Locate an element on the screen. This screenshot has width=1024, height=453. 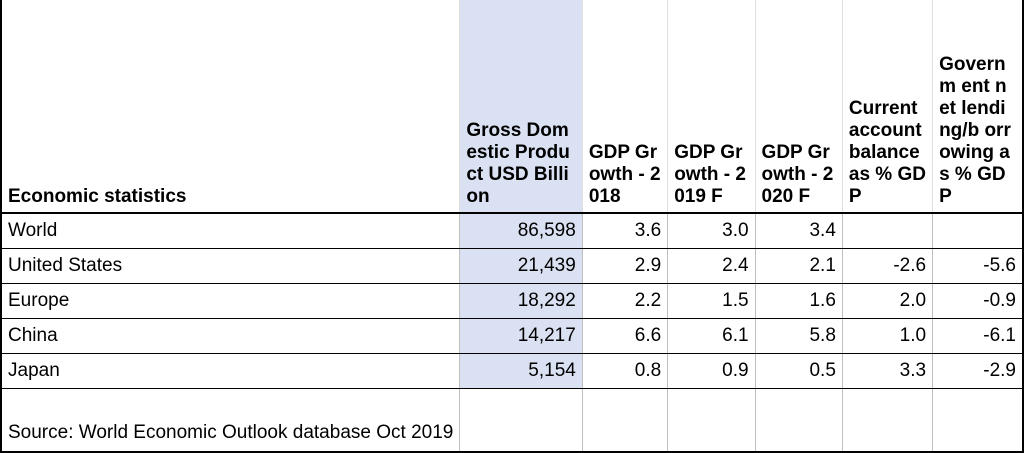
cell-country: United States is located at coordinates (230, 266).